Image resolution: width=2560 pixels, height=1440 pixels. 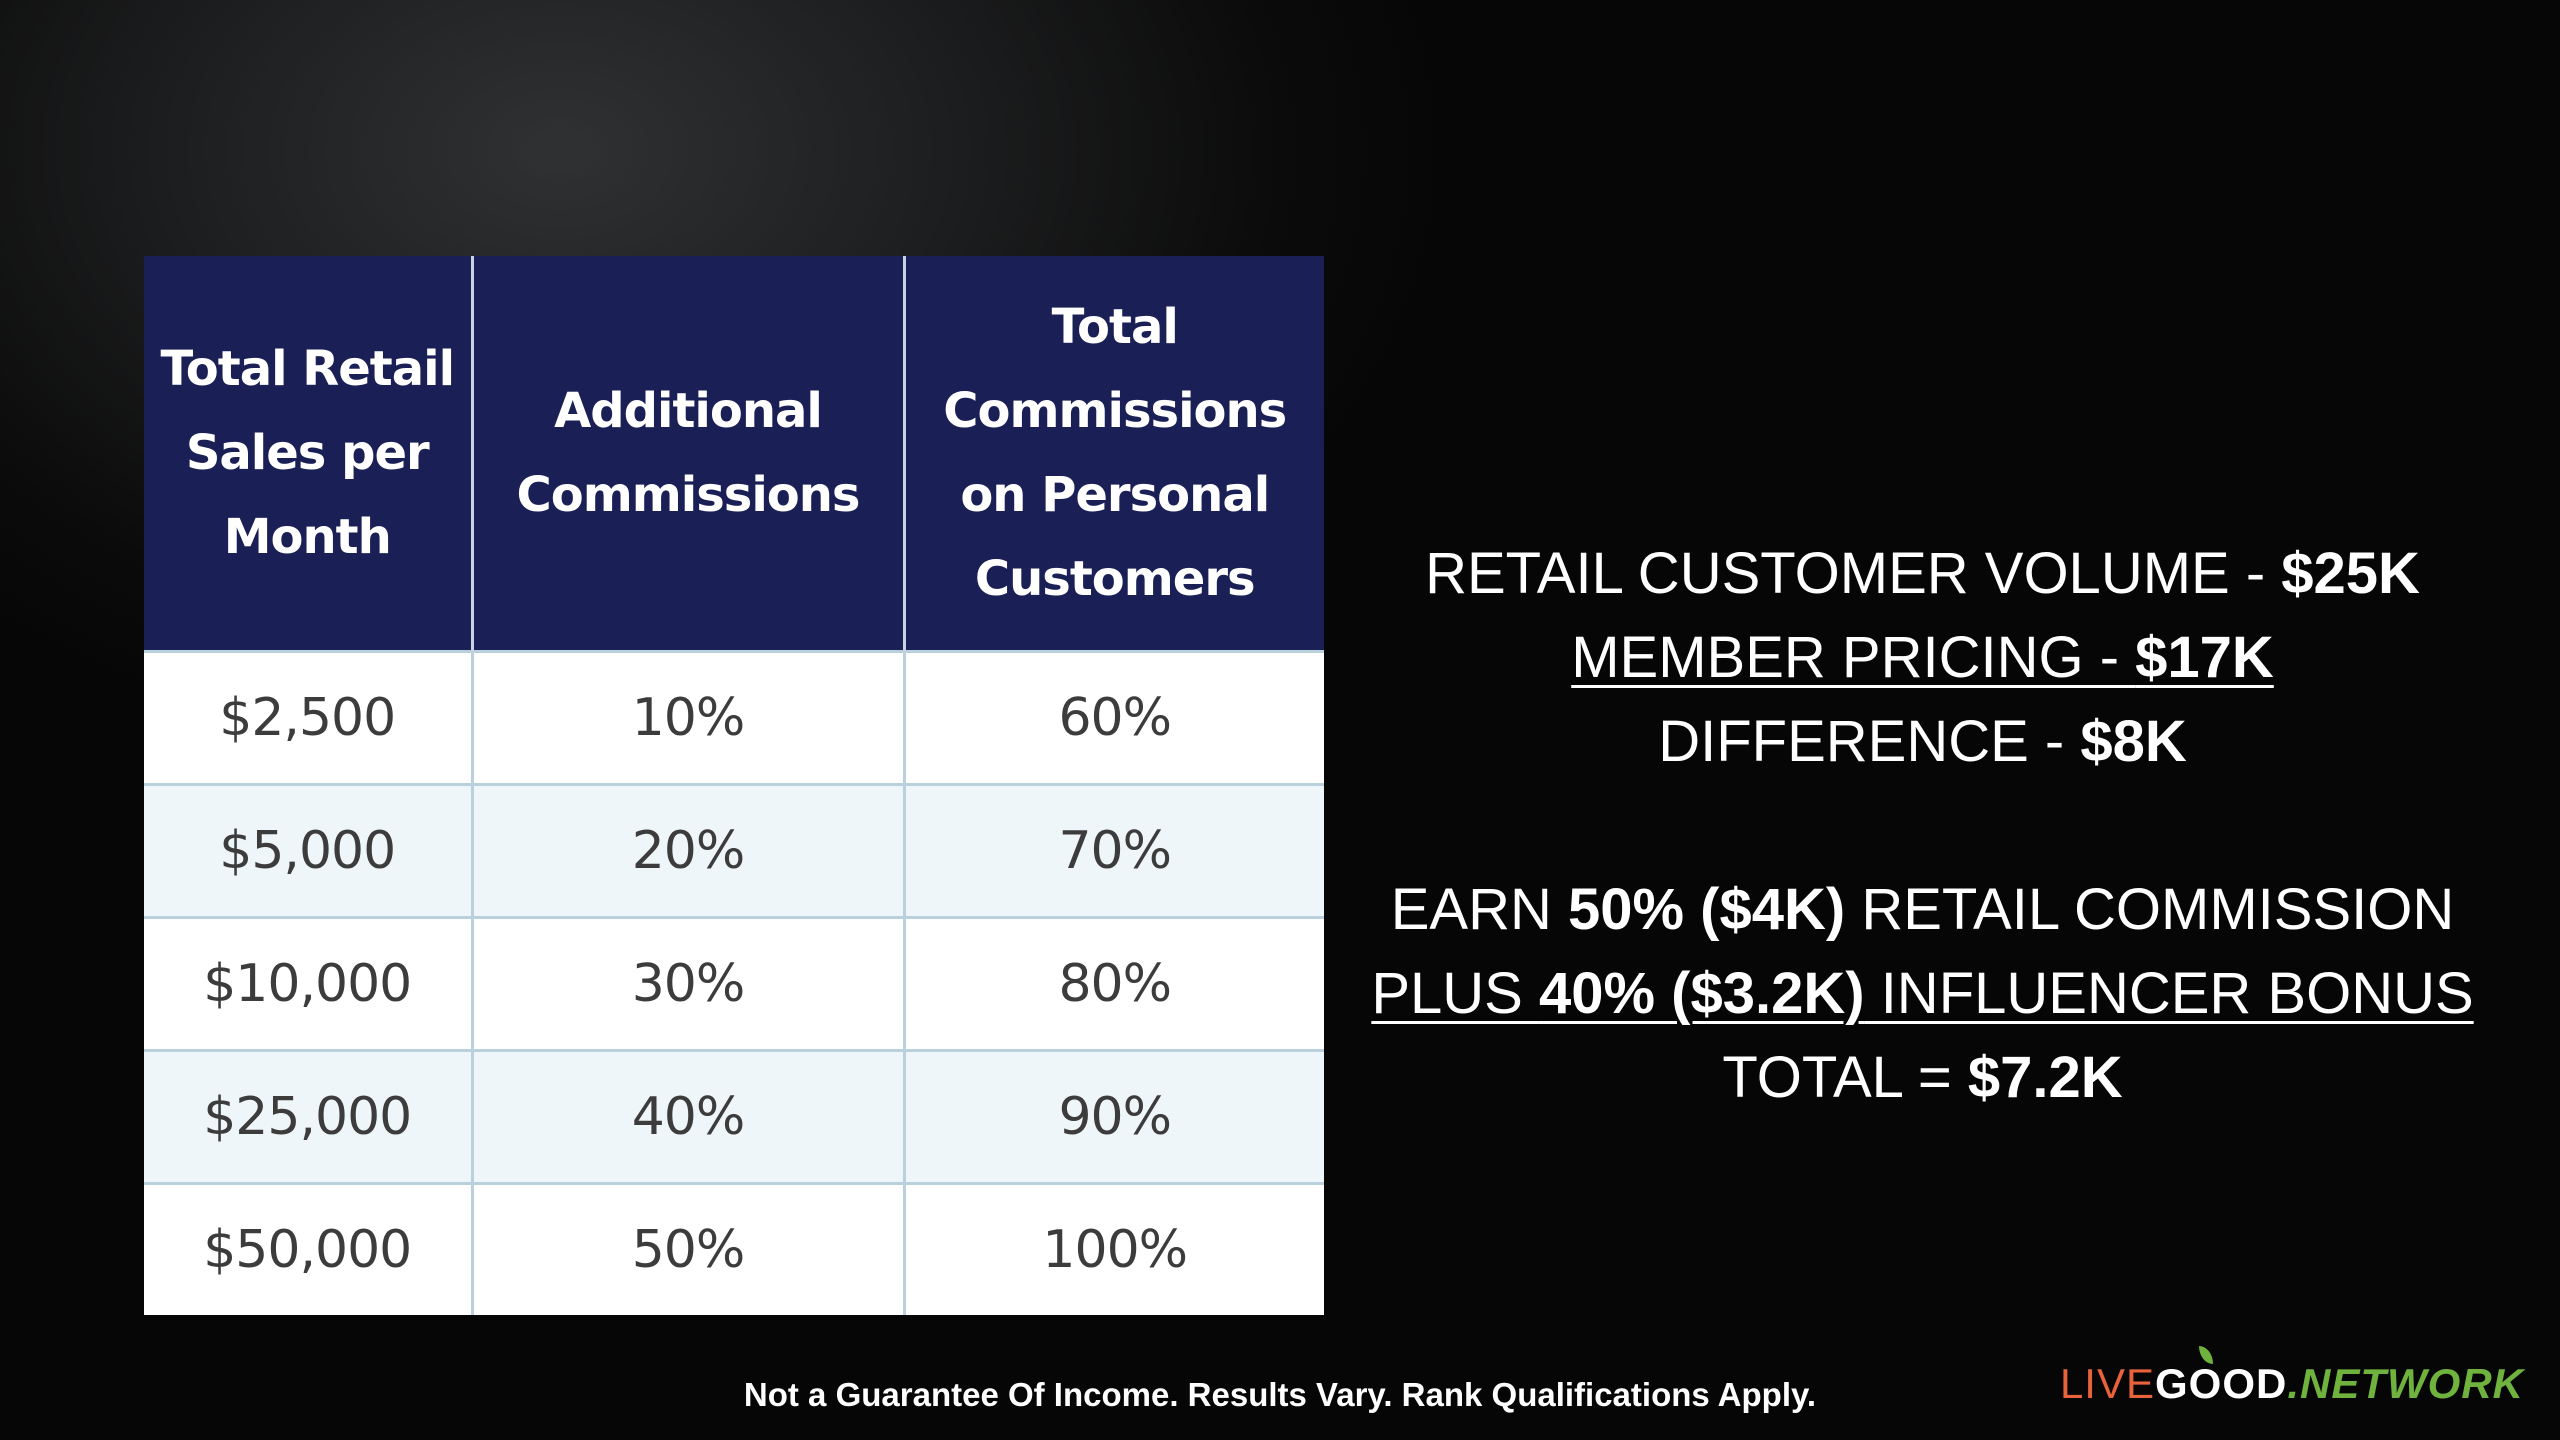 What do you see at coordinates (308, 454) in the screenshot?
I see `header-total-retail-sales: Total Retail Sales per Month` at bounding box center [308, 454].